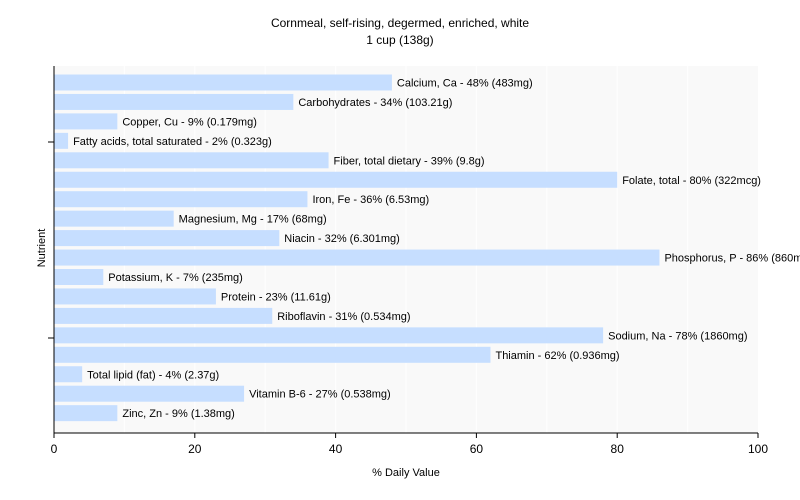  What do you see at coordinates (178, 414) in the screenshot?
I see `bar-label: Zinc, Zn - 9% (1.38mg)` at bounding box center [178, 414].